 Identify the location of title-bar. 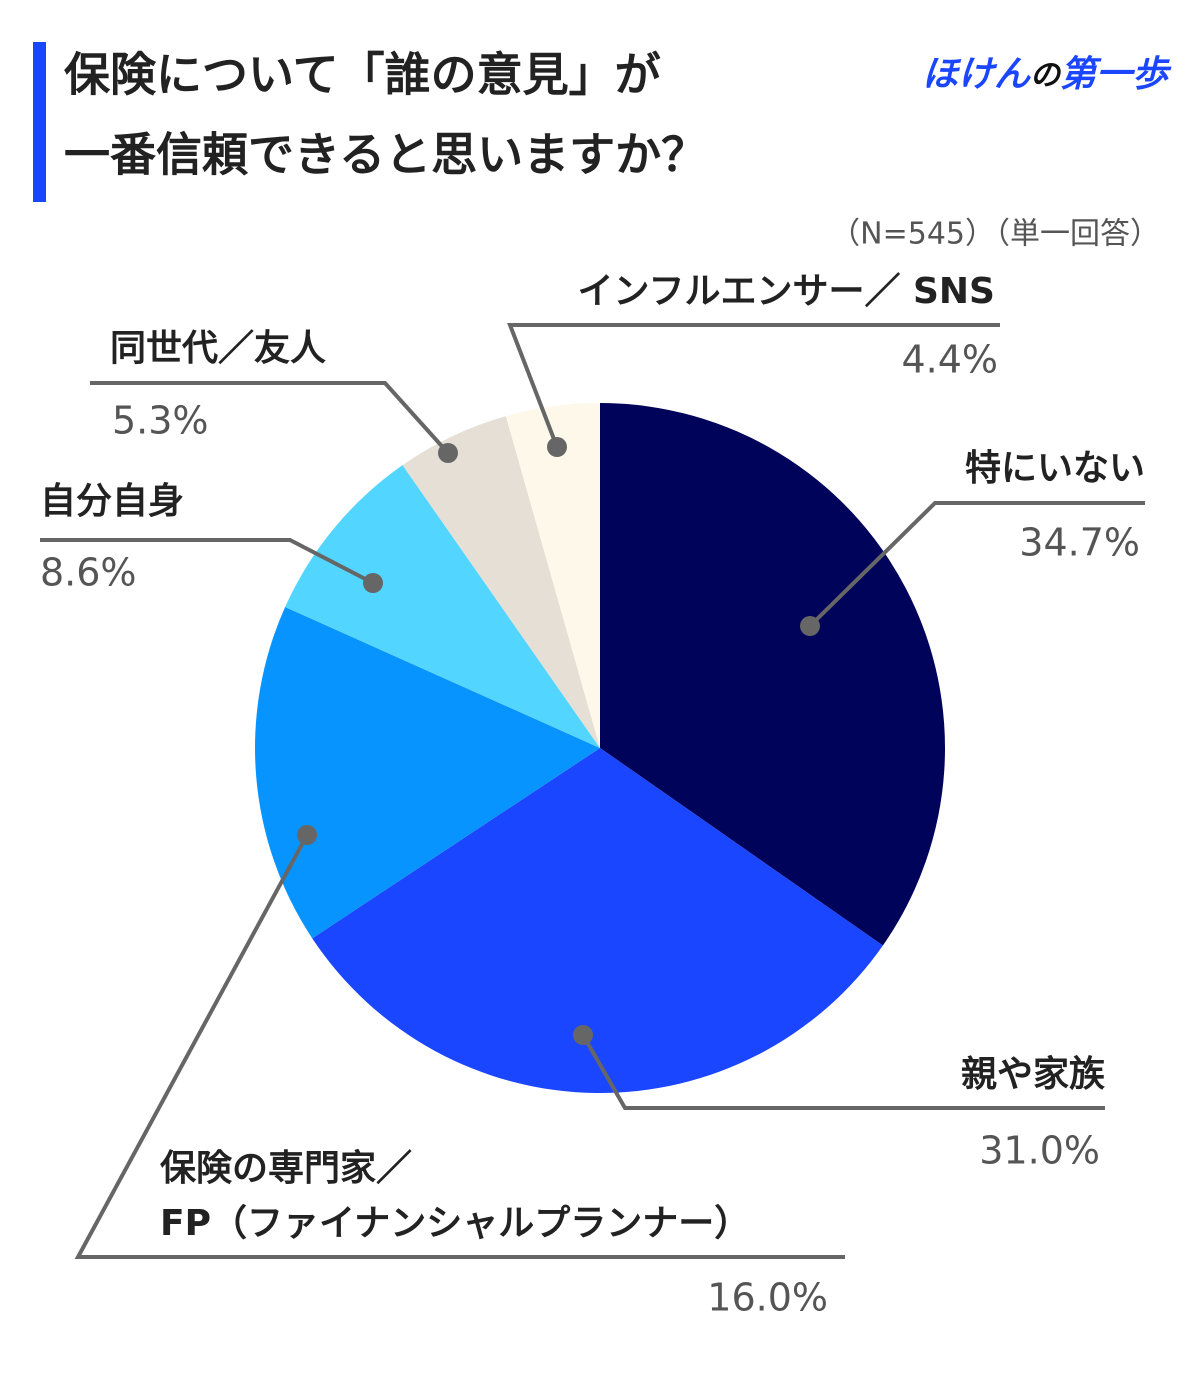
(39, 122).